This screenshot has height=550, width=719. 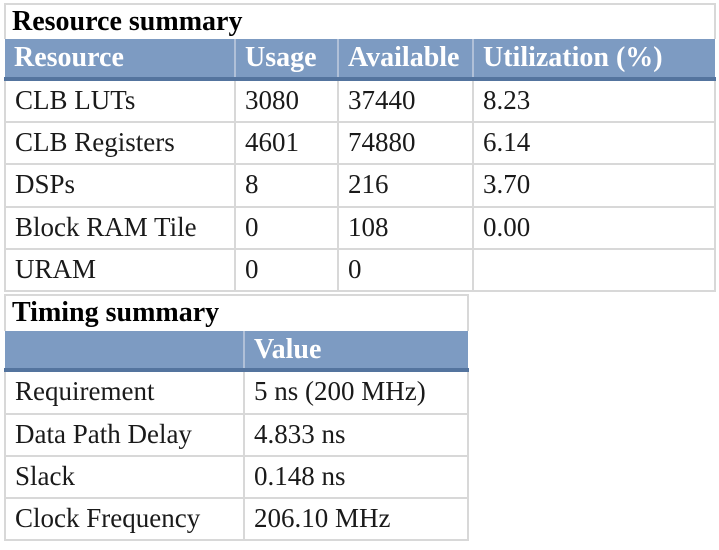 What do you see at coordinates (405, 185) in the screenshot?
I see `cell-available: 216` at bounding box center [405, 185].